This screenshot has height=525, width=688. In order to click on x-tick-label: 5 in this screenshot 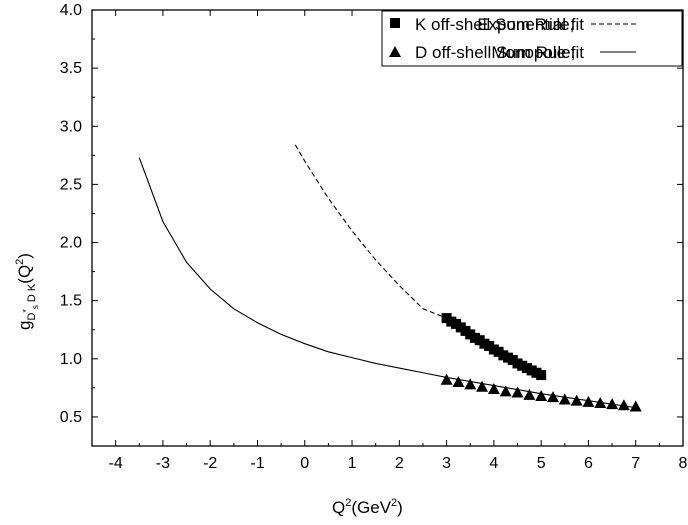, I will do `click(541, 463)`.